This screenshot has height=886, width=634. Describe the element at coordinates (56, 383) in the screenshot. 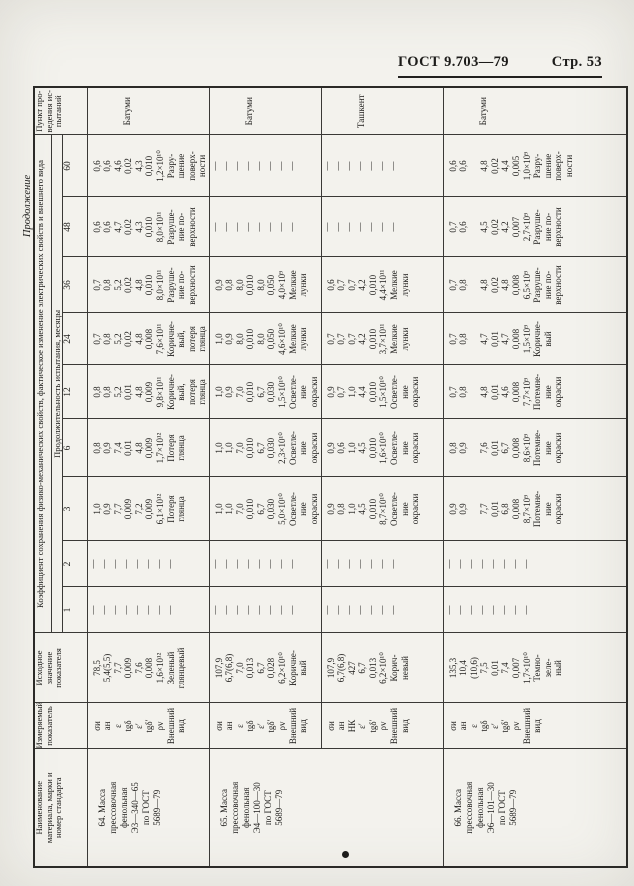

I see `col-header-duration: Продолжительность испытания, месяцы` at that location.